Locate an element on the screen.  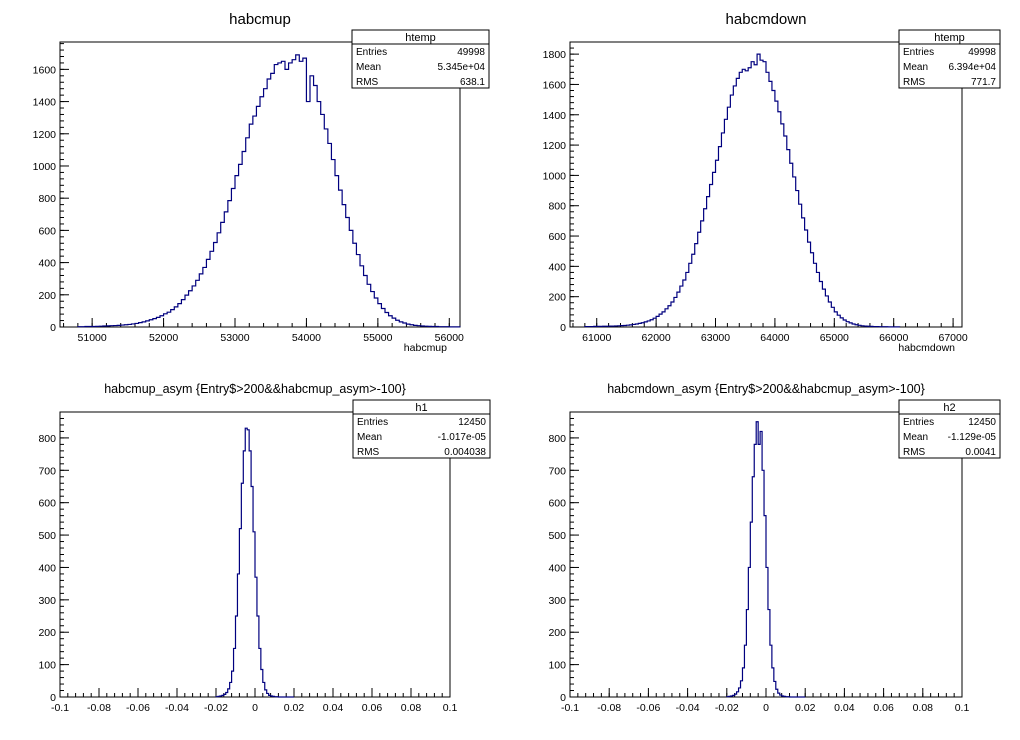
x-tick-label: 61000 is located at coordinates (596, 338).